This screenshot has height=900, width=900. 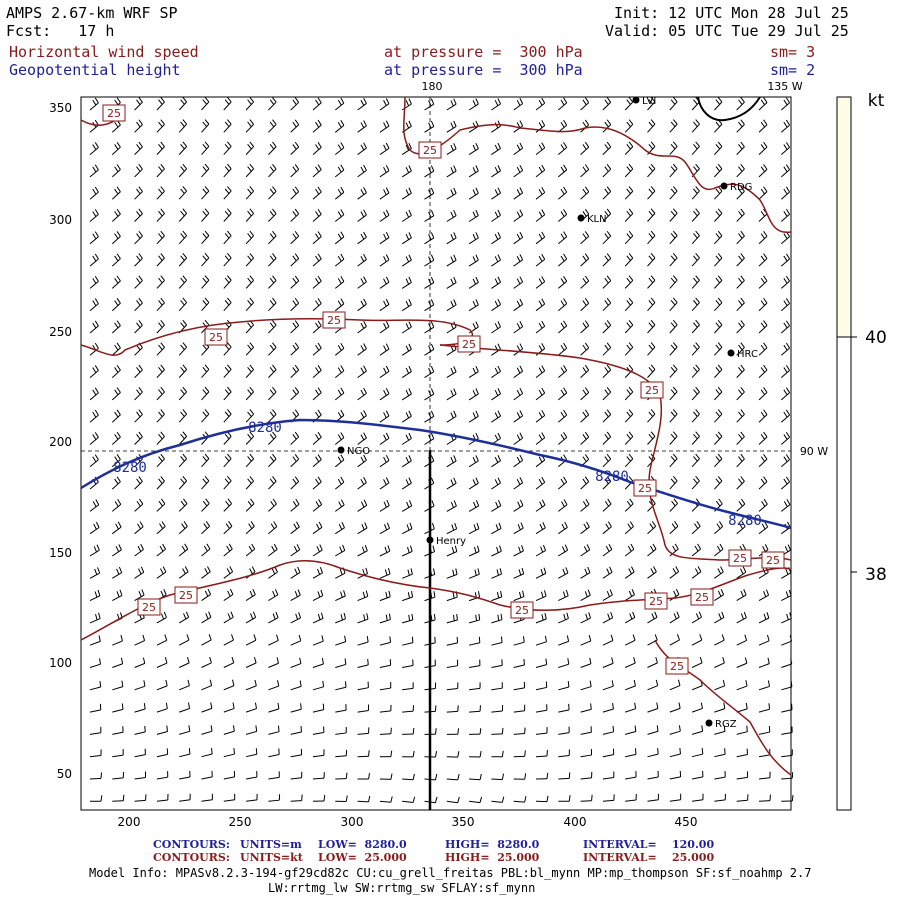 I want to click on station-label: RGZ, so click(x=726, y=724).